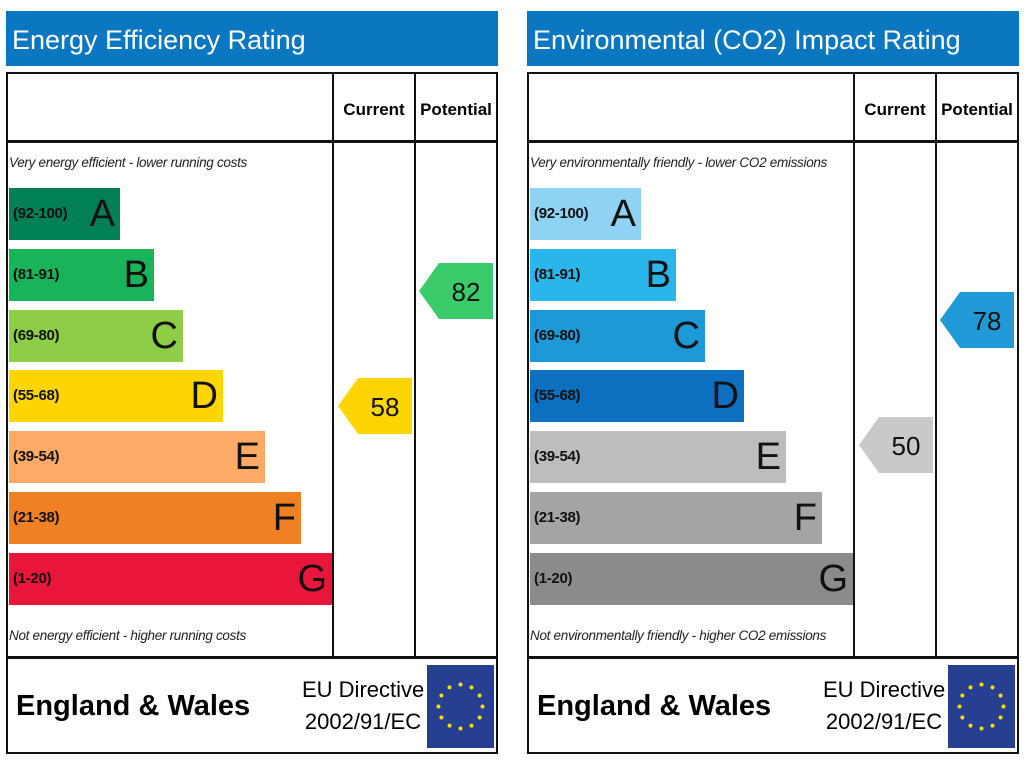 The width and height of the screenshot is (1024, 768). Describe the element at coordinates (906, 446) in the screenshot. I see `current-value: 50` at that location.